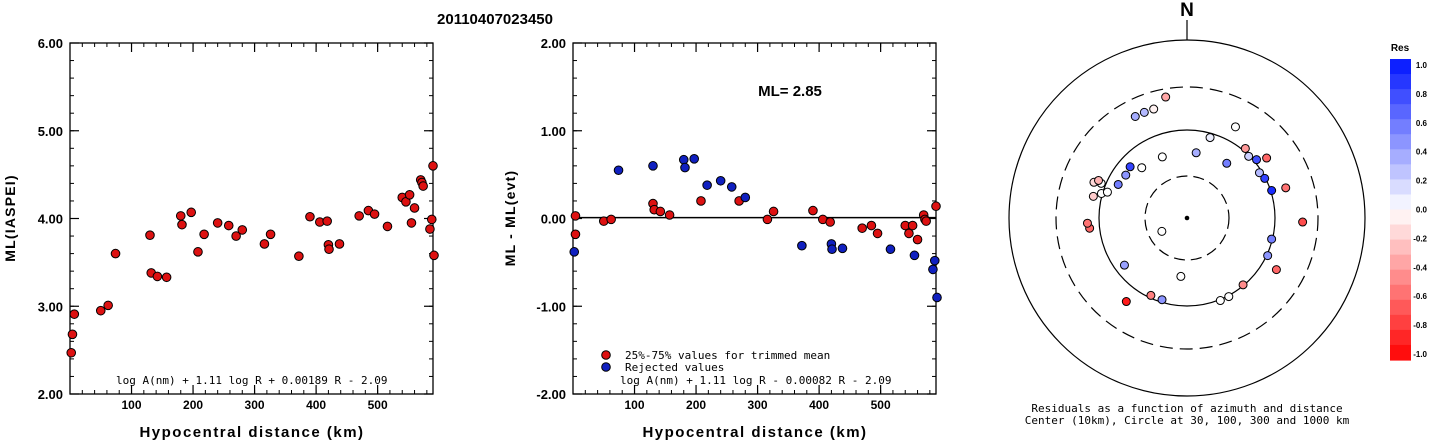  Describe the element at coordinates (606, 367) in the screenshot. I see `legend-marker-rejected` at that location.